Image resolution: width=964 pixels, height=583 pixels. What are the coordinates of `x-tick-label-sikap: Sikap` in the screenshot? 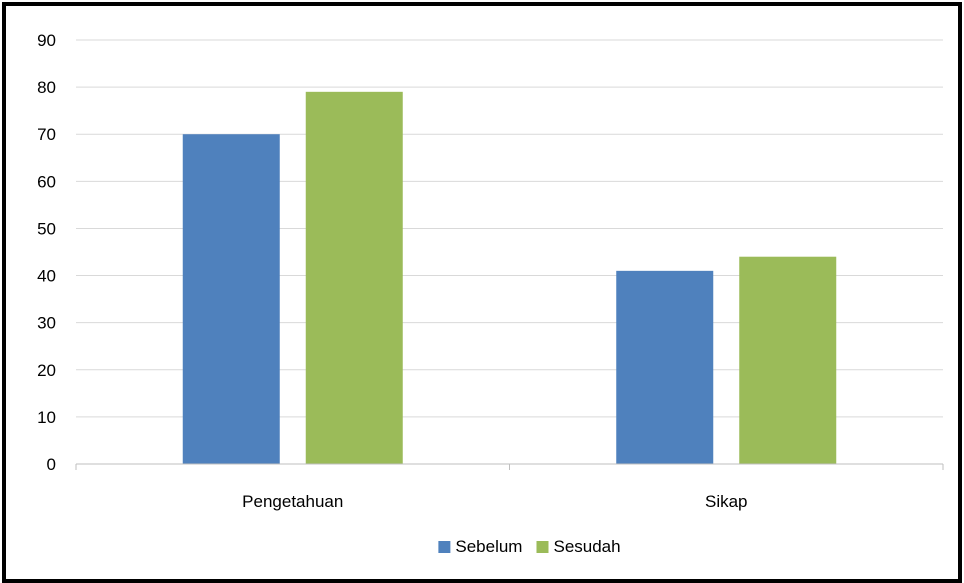 It's located at (726, 501).